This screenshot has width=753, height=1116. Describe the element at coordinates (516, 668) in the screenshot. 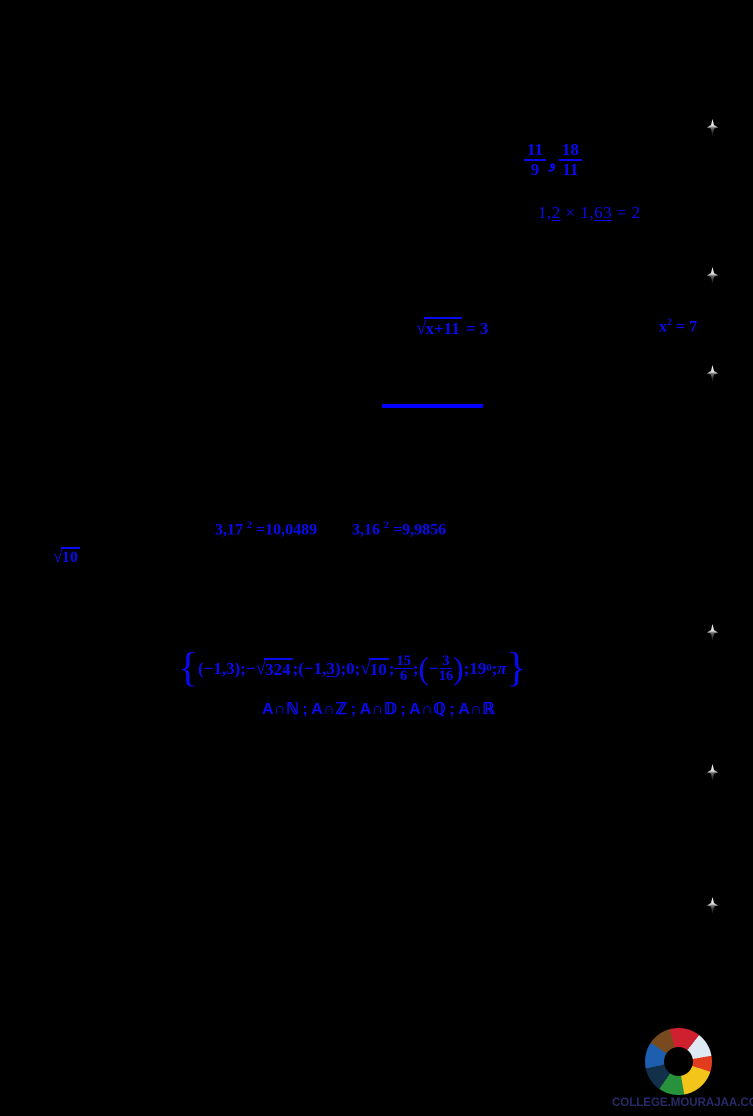

I see `right-brace: }` at that location.